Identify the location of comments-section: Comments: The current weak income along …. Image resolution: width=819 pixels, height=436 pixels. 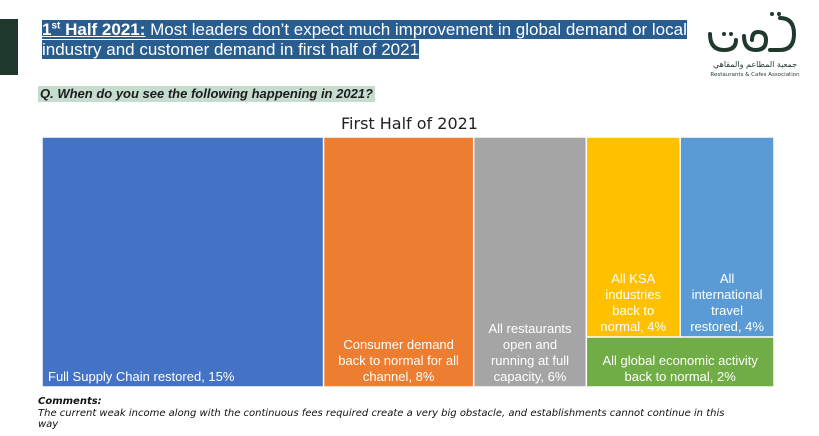
(388, 413).